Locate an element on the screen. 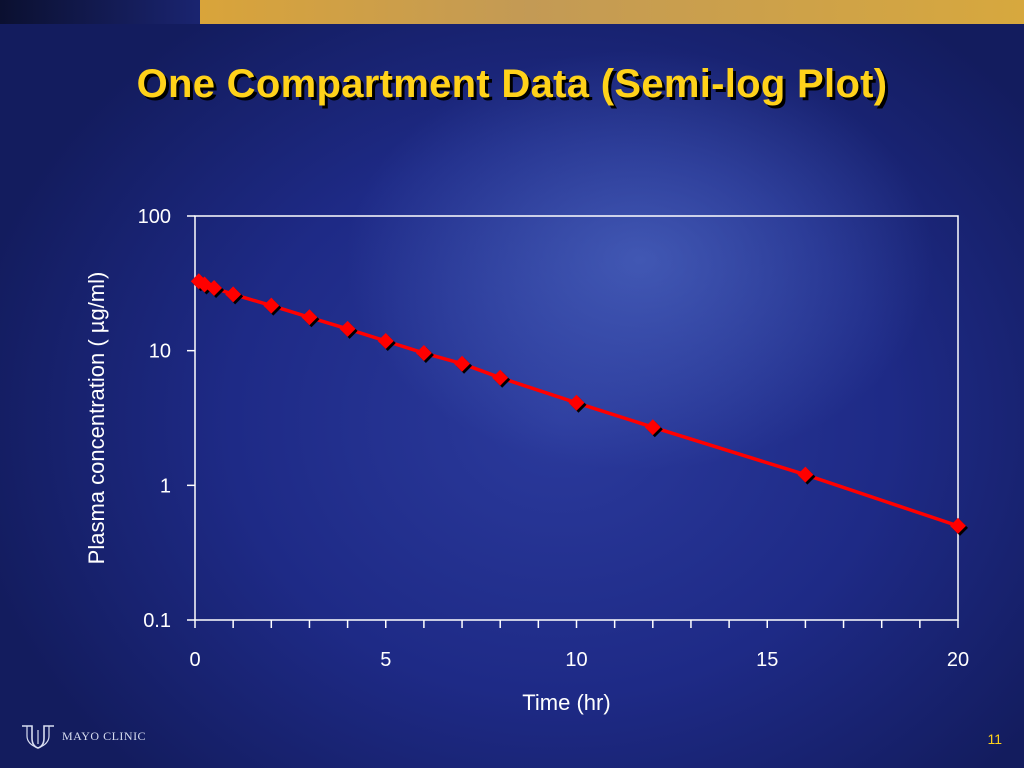  x-axis-label: Time (hr) is located at coordinates (566, 702).